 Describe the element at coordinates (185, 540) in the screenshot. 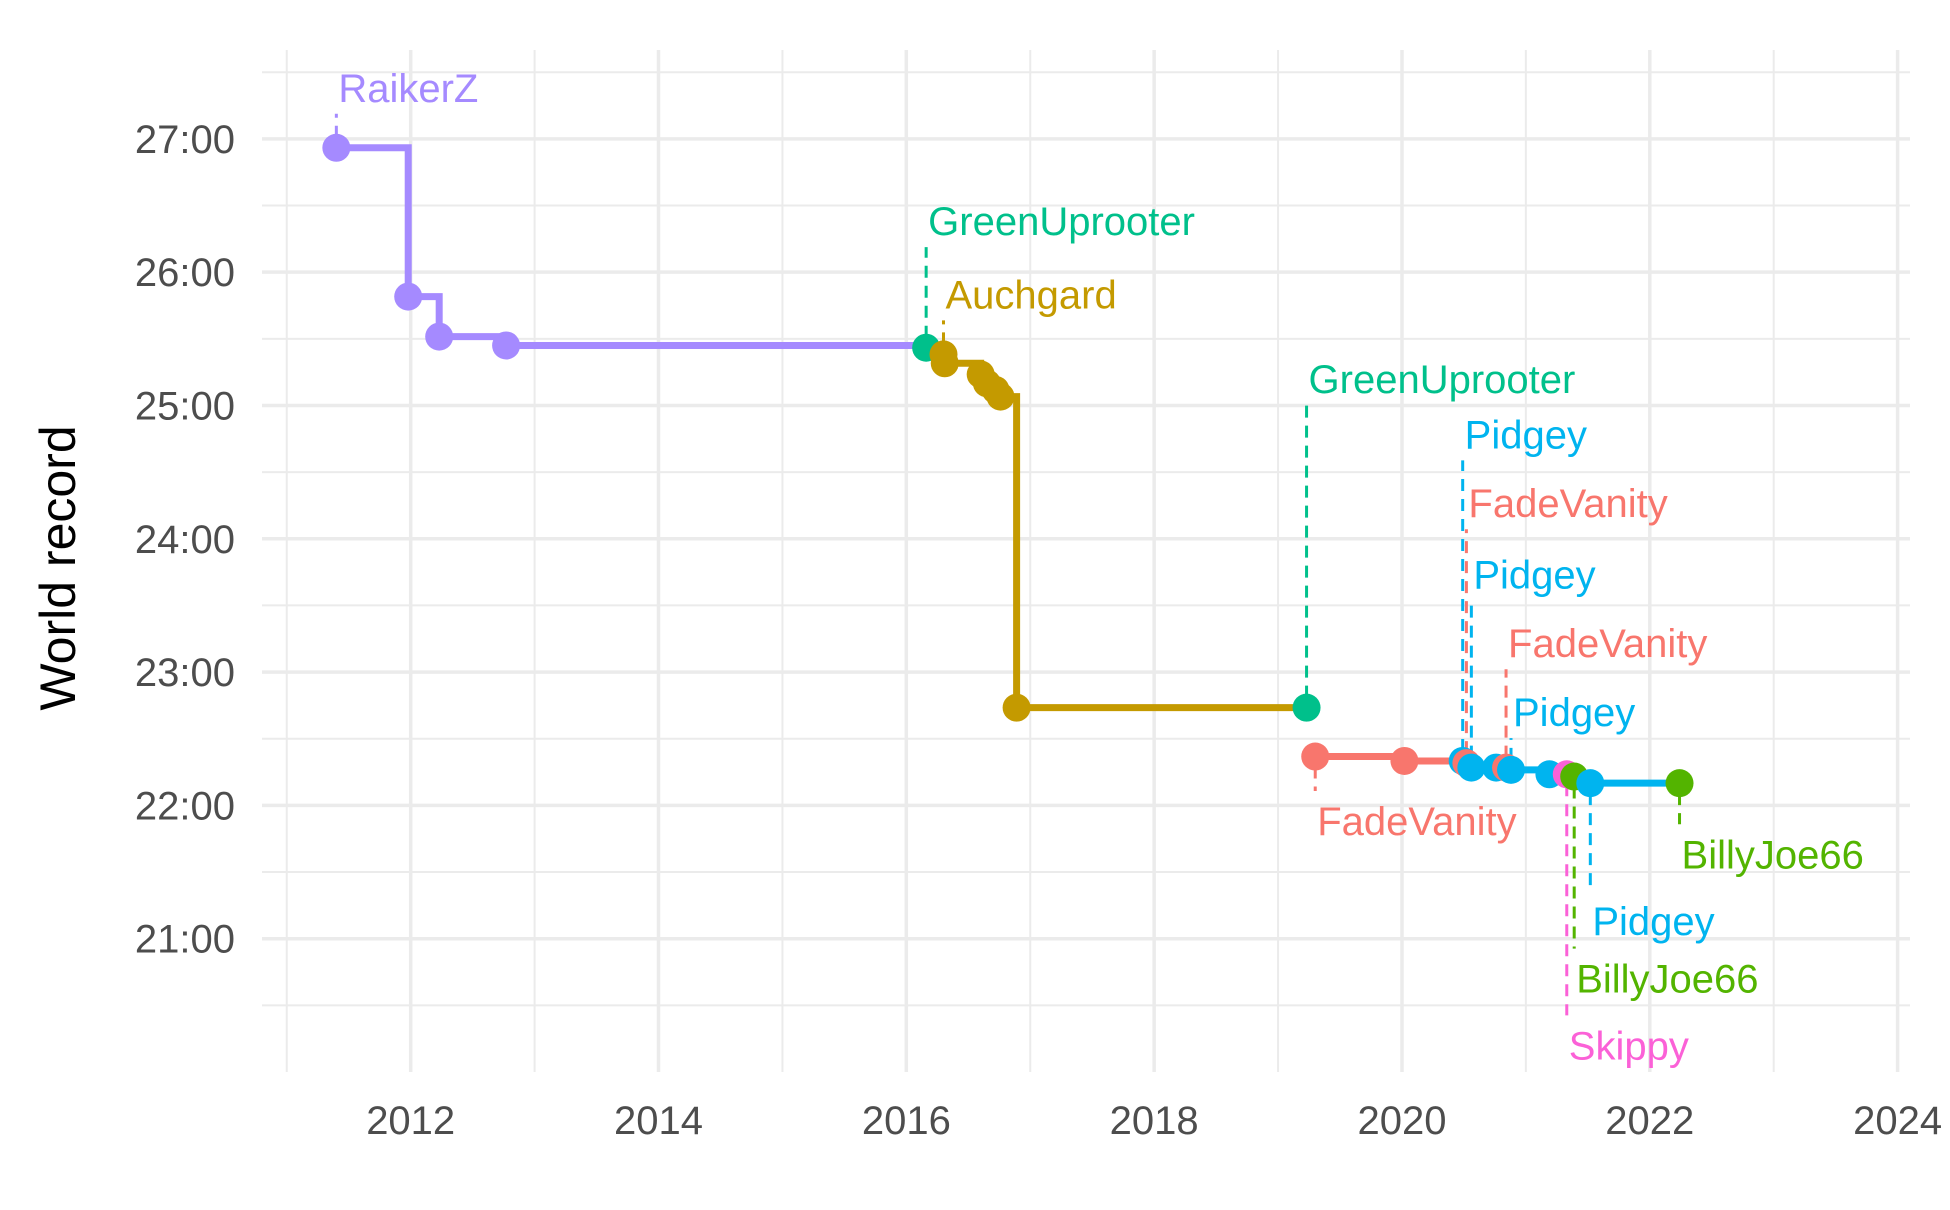

I see `y-tick-label: 24:00` at that location.